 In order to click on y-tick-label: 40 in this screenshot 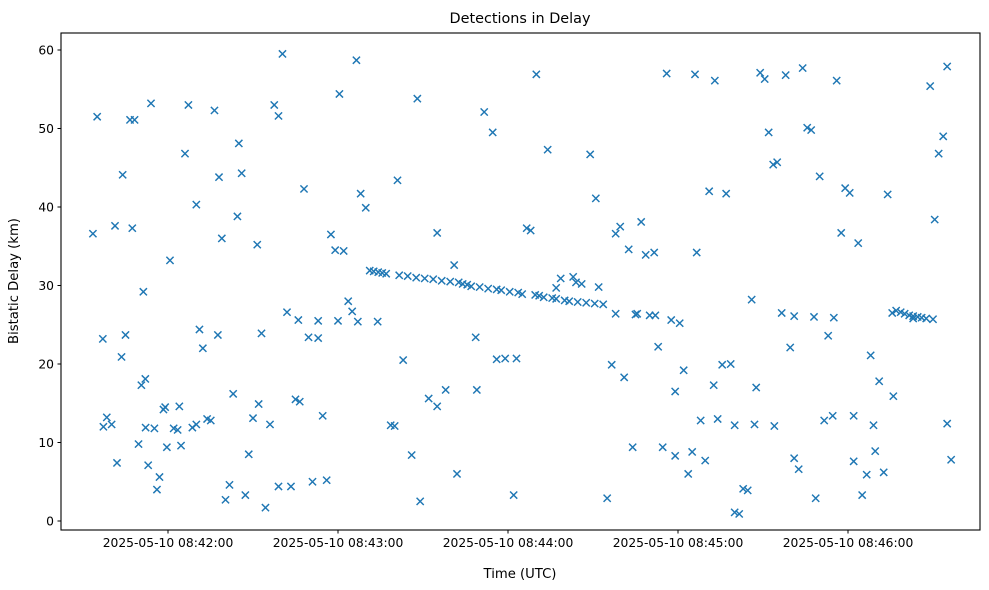, I will do `click(46, 207)`.